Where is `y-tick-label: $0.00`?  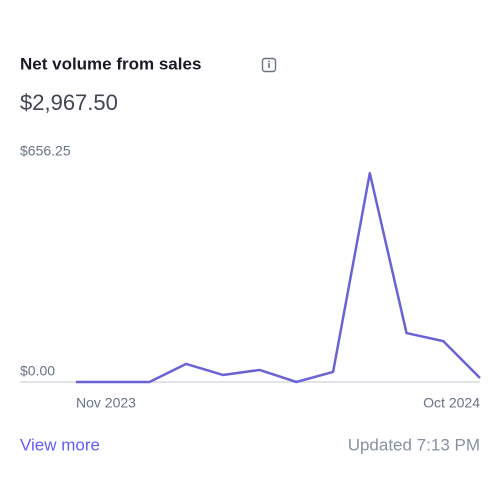 y-tick-label: $0.00 is located at coordinates (37, 371).